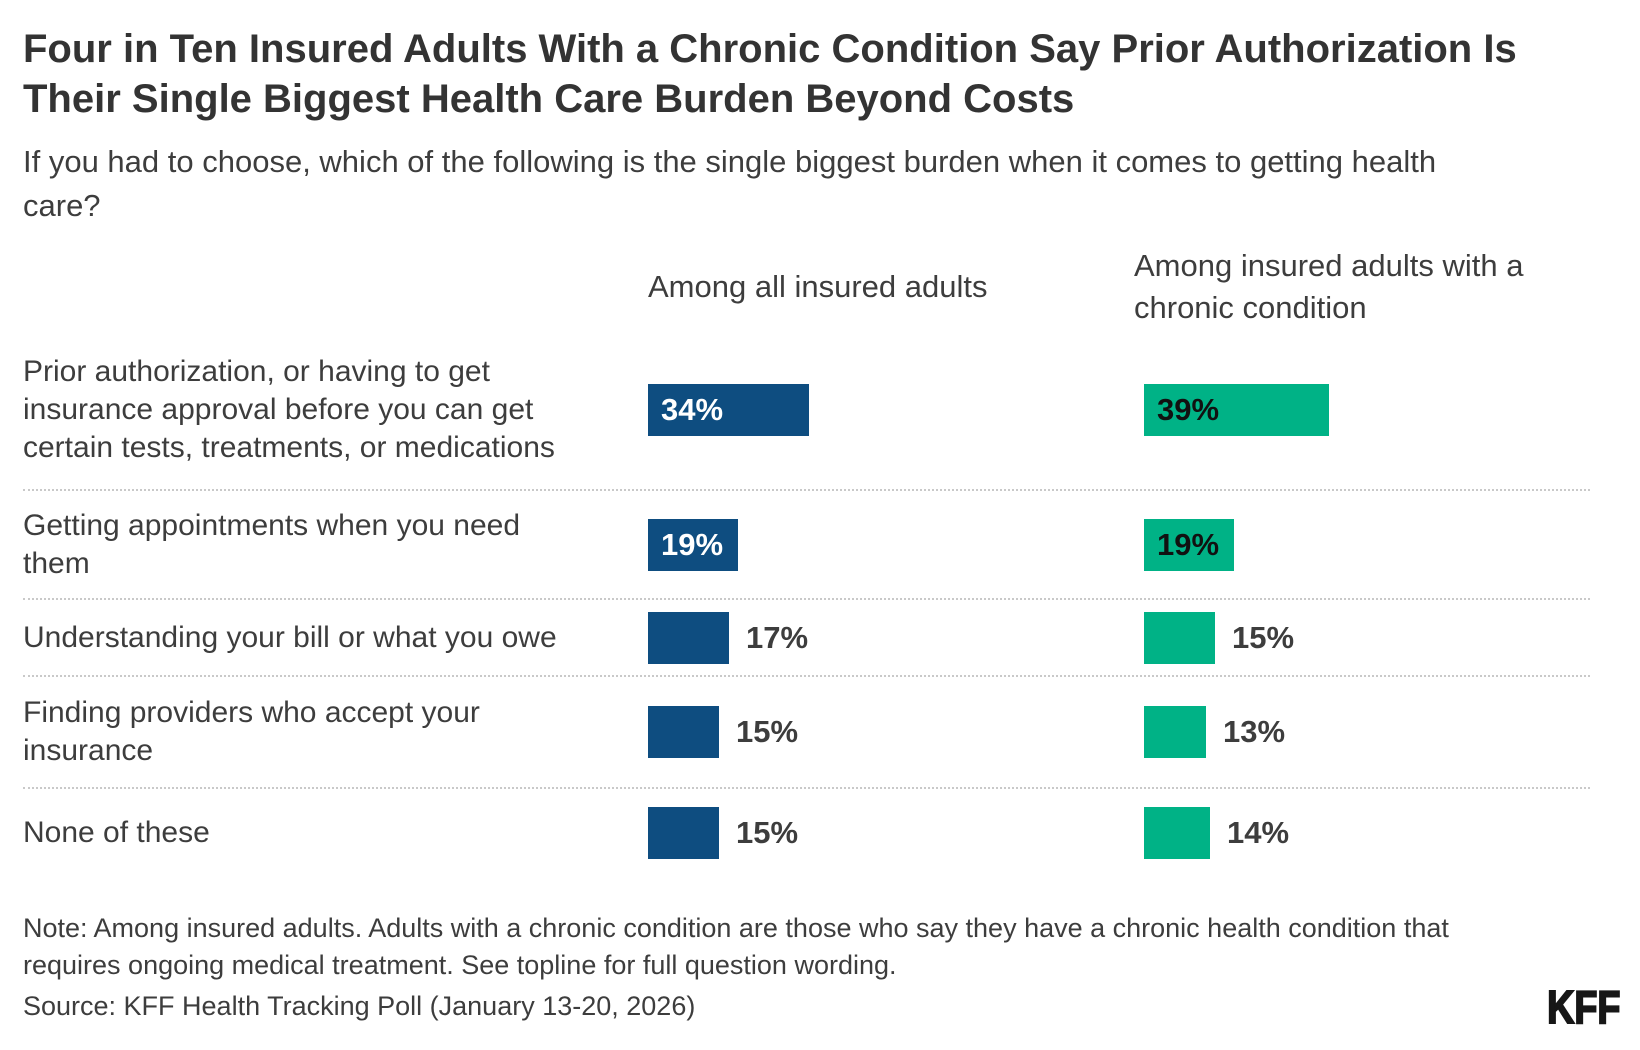  Describe the element at coordinates (777, 637) in the screenshot. I see `bar-value-label: 17%` at that location.